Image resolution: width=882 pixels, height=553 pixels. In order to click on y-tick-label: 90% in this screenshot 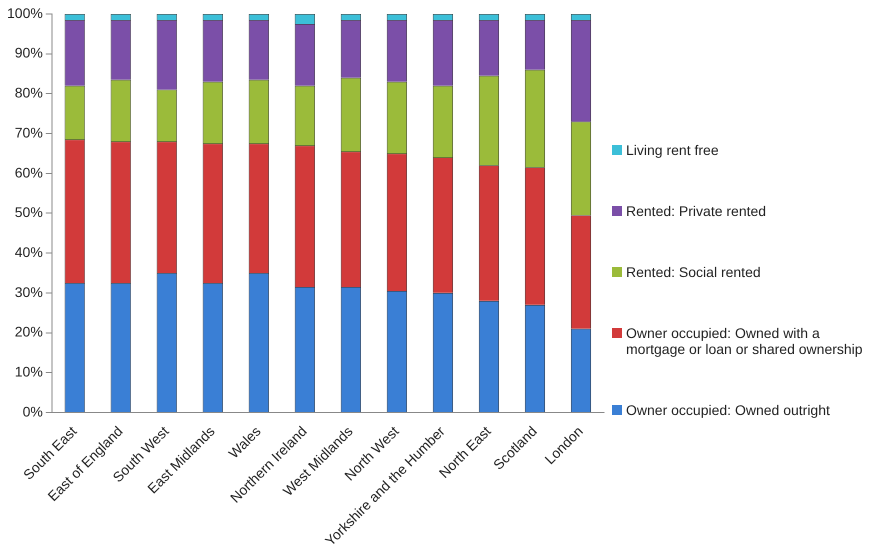, I will do `click(28, 52)`.